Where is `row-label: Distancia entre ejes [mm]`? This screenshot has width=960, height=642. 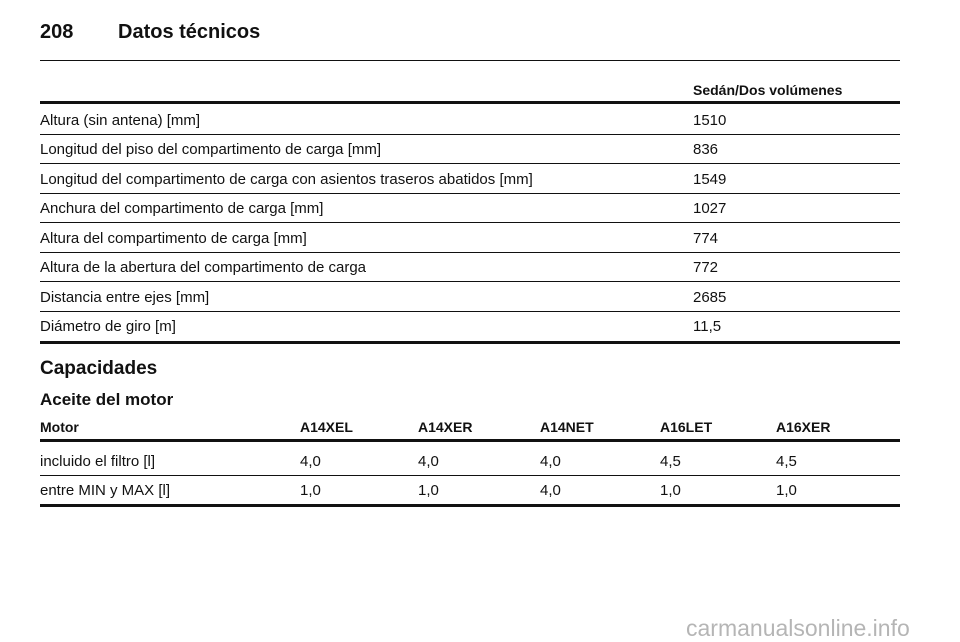
row-label: Distancia entre ejes [mm] is located at coordinates (125, 297).